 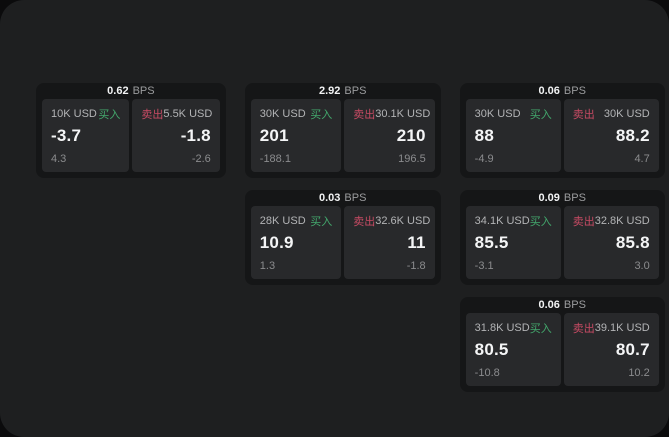 What do you see at coordinates (491, 242) in the screenshot?
I see `buy-price: 85.5` at bounding box center [491, 242].